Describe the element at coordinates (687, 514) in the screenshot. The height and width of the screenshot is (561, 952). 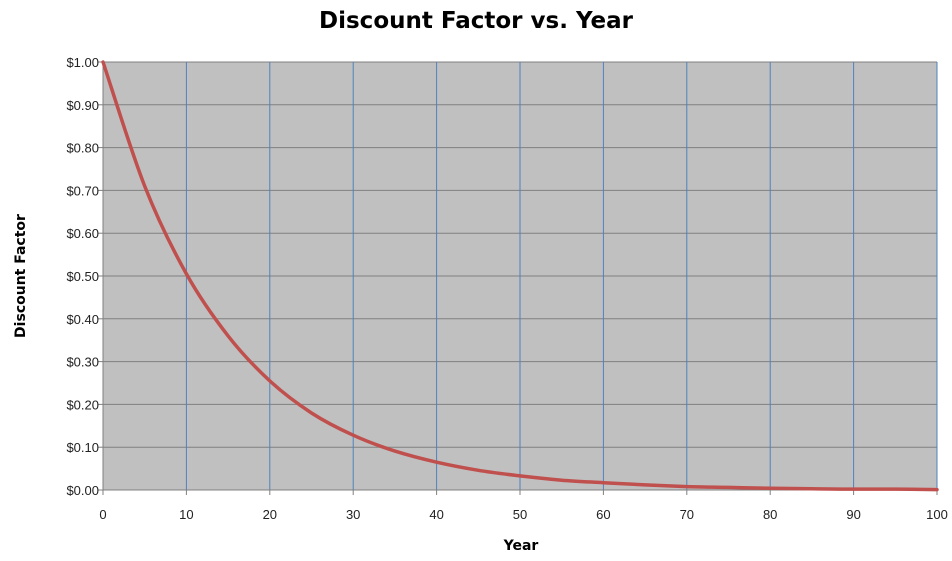
I see `x-tick-label: 70` at that location.